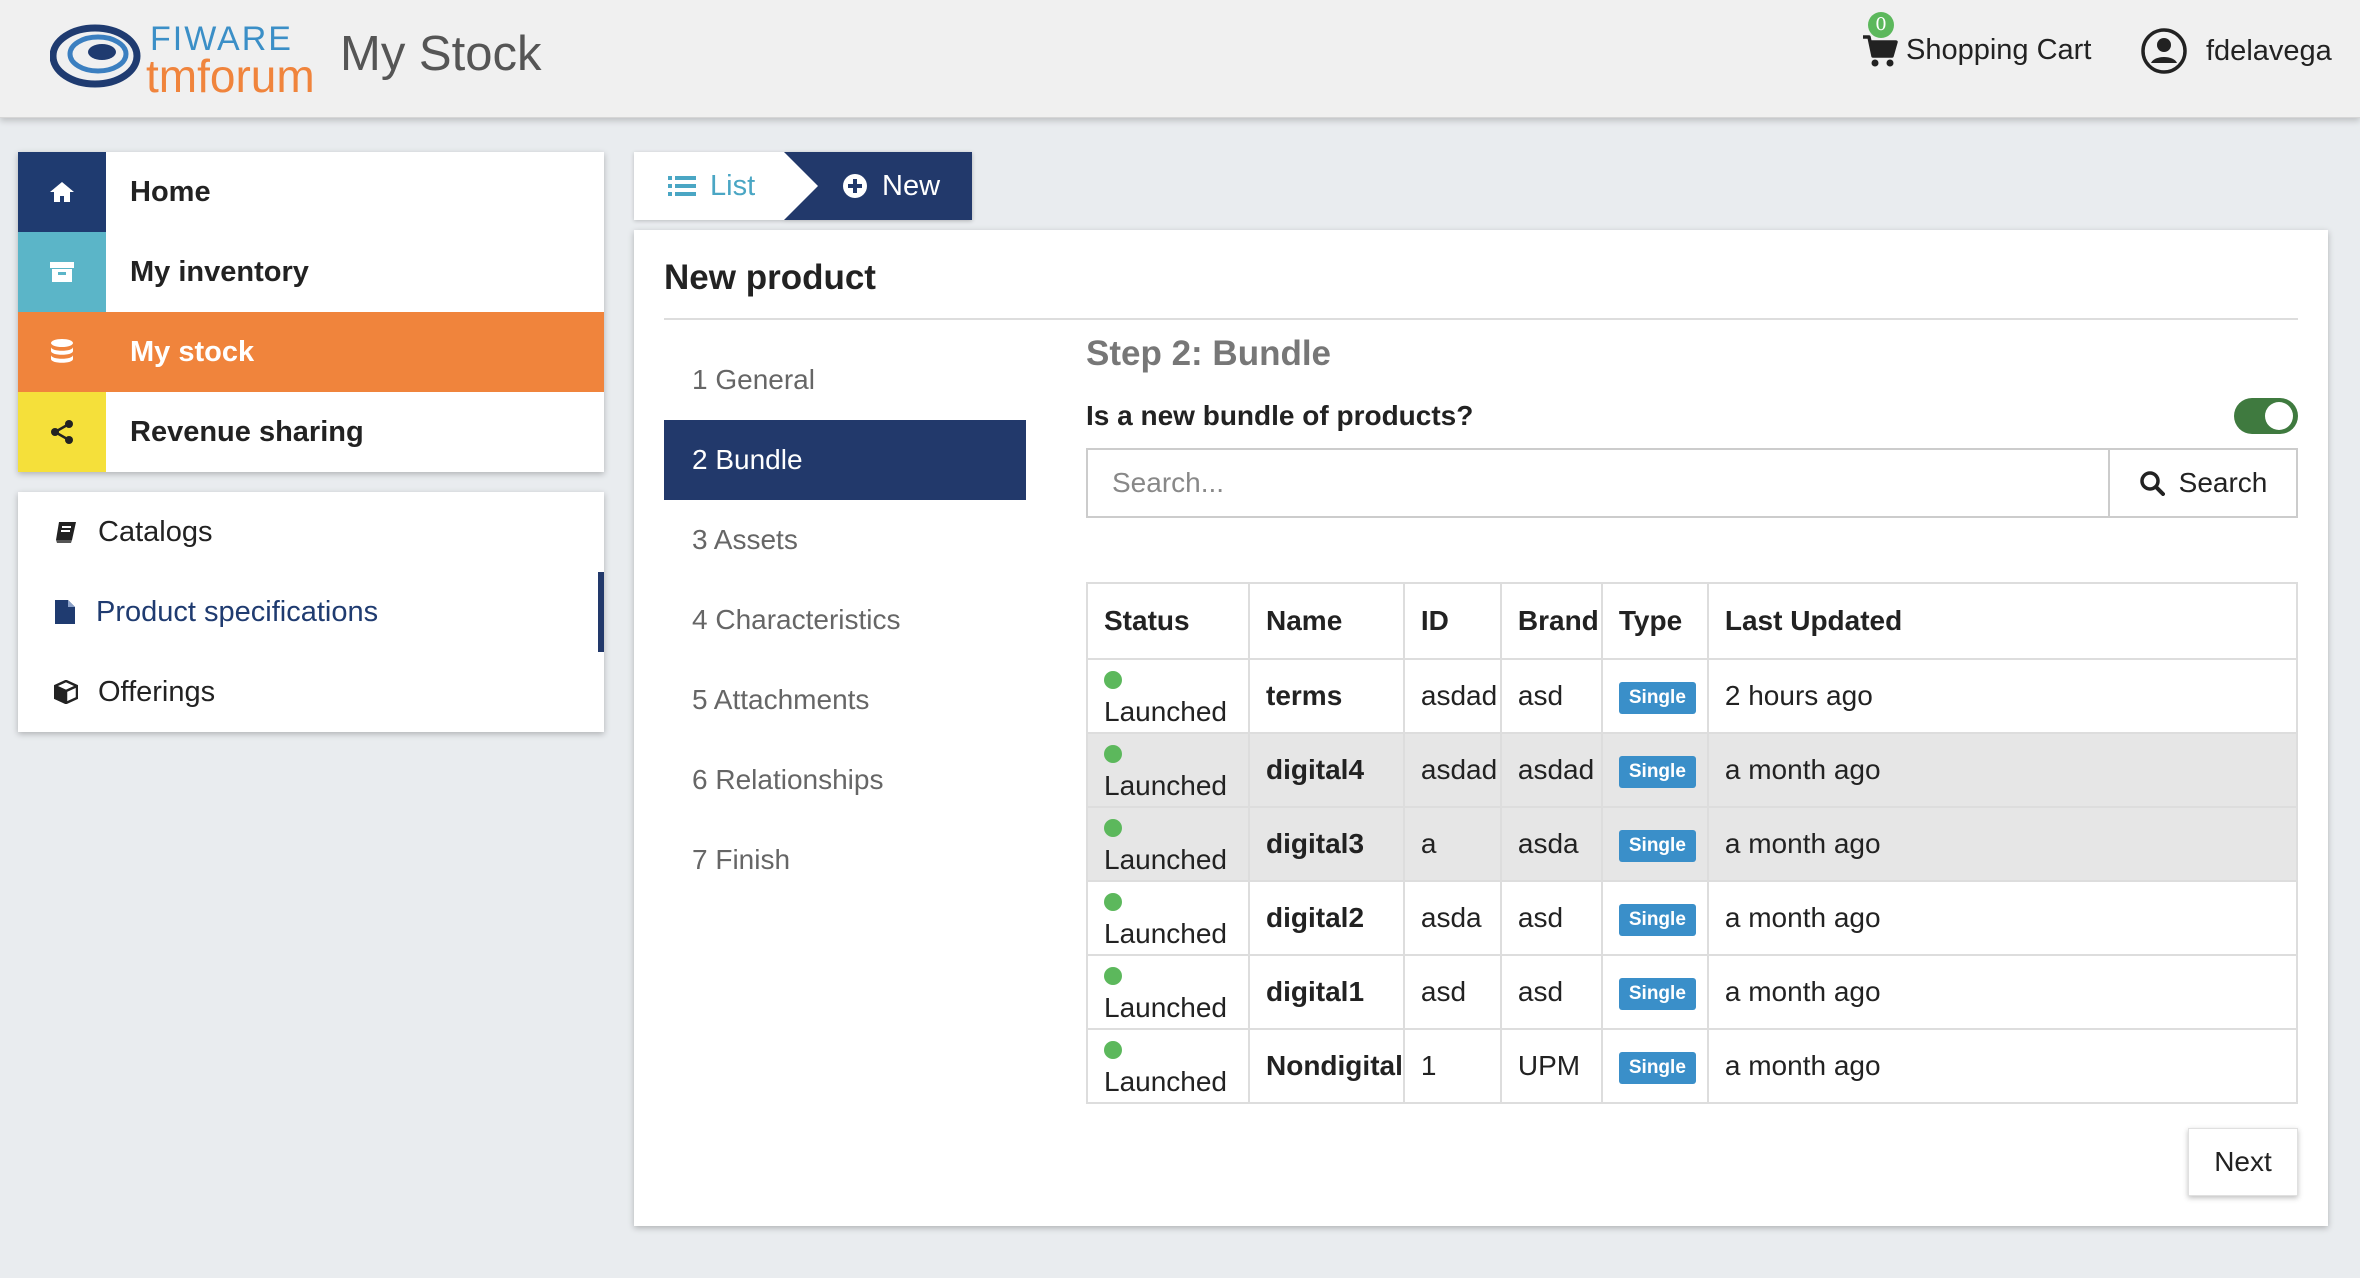 This screenshot has height=1278, width=2360. Describe the element at coordinates (219, 271) in the screenshot. I see `nav-item-label: My inventory` at that location.